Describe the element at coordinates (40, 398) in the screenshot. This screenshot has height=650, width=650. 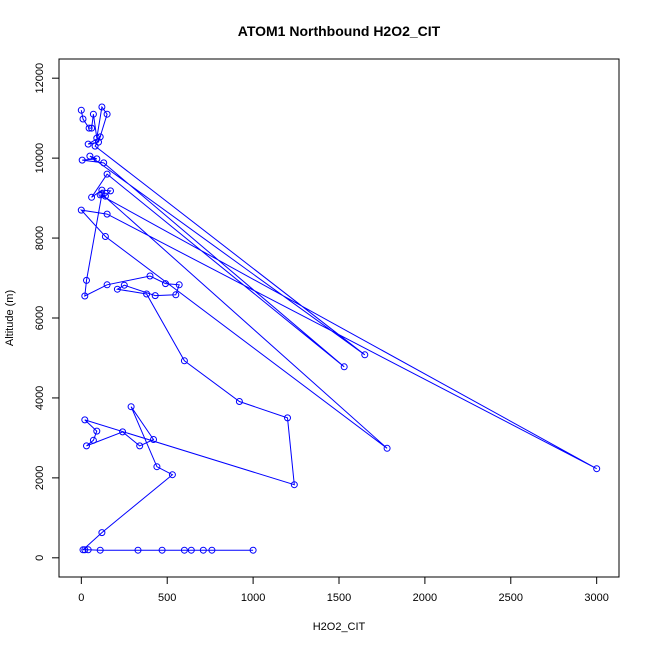
I see `y-tick-label: 4000` at that location.